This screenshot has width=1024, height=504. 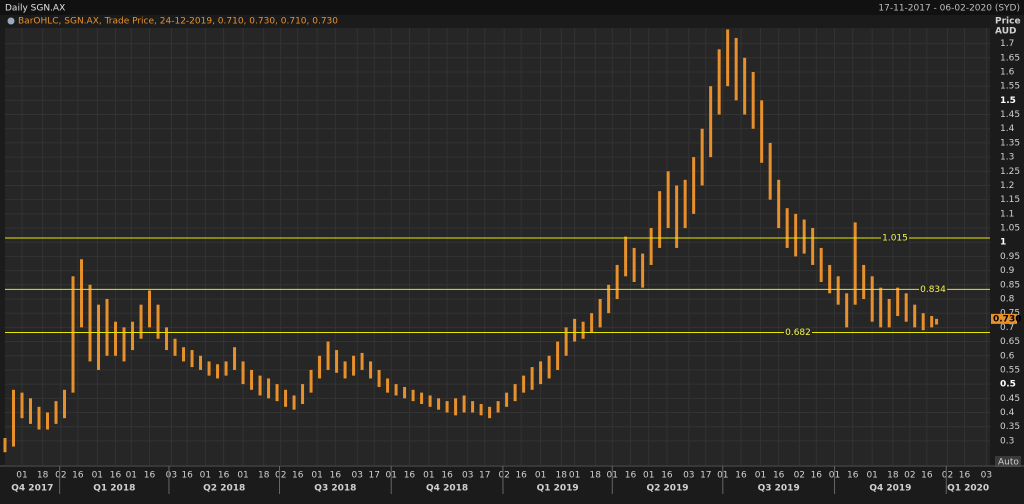 What do you see at coordinates (1010, 314) in the screenshot?
I see `y-tick-label: 0.75` at bounding box center [1010, 314].